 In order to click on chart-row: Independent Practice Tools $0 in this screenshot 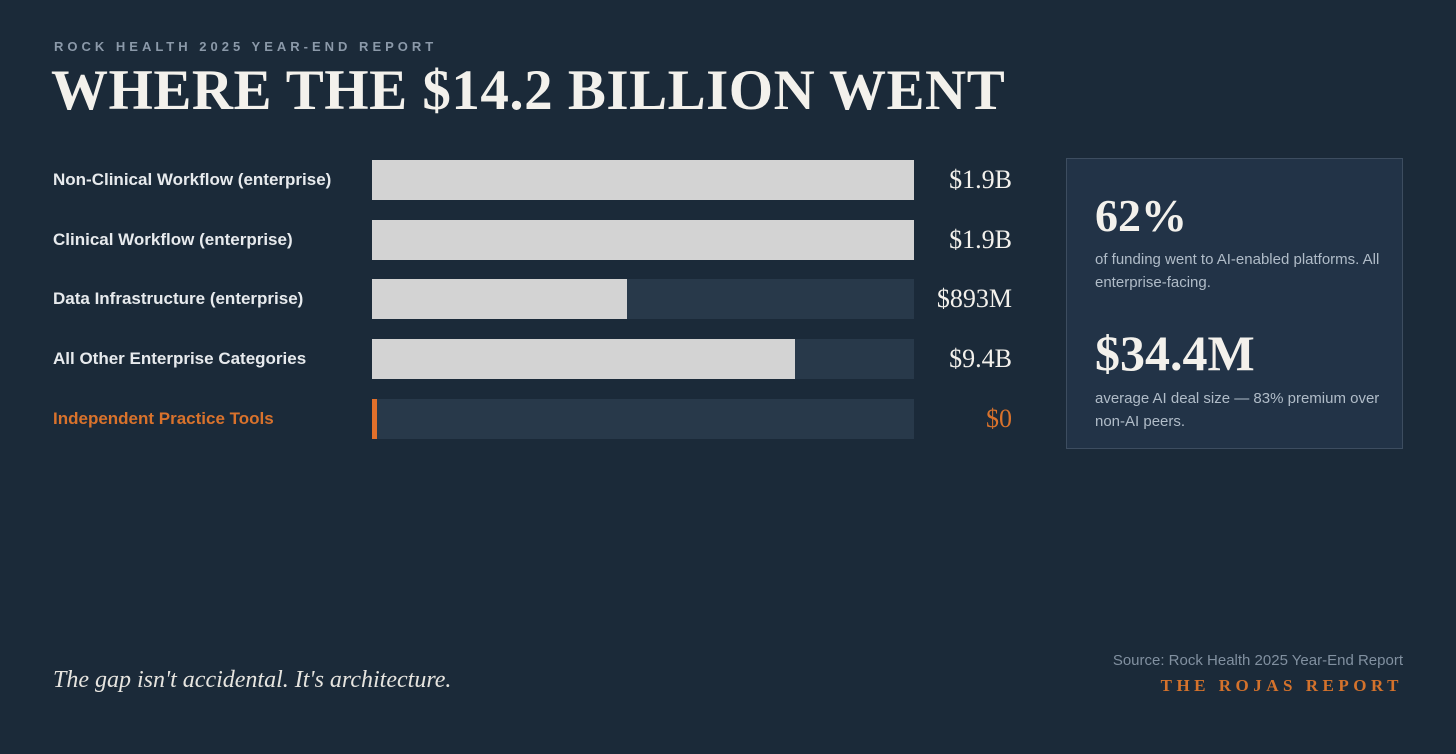, I will do `click(530, 419)`.